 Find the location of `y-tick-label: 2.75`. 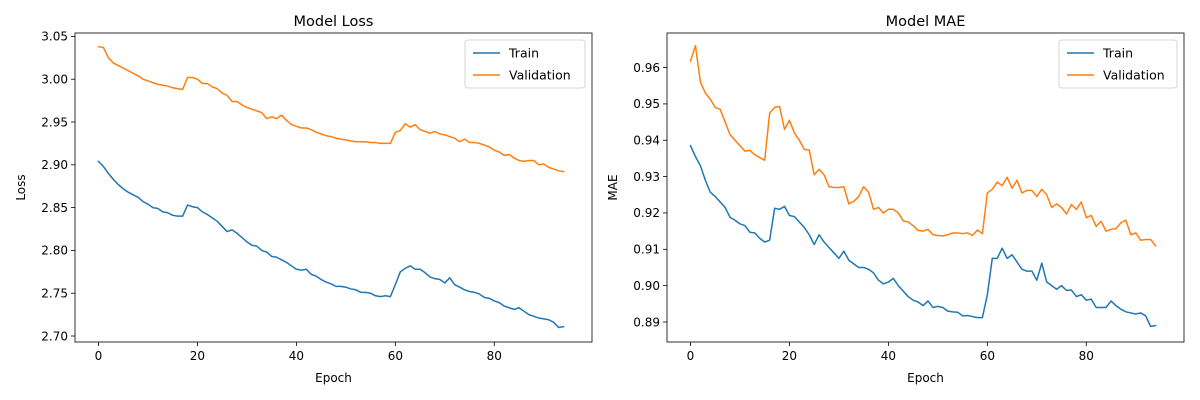

y-tick-label: 2.75 is located at coordinates (54, 294).